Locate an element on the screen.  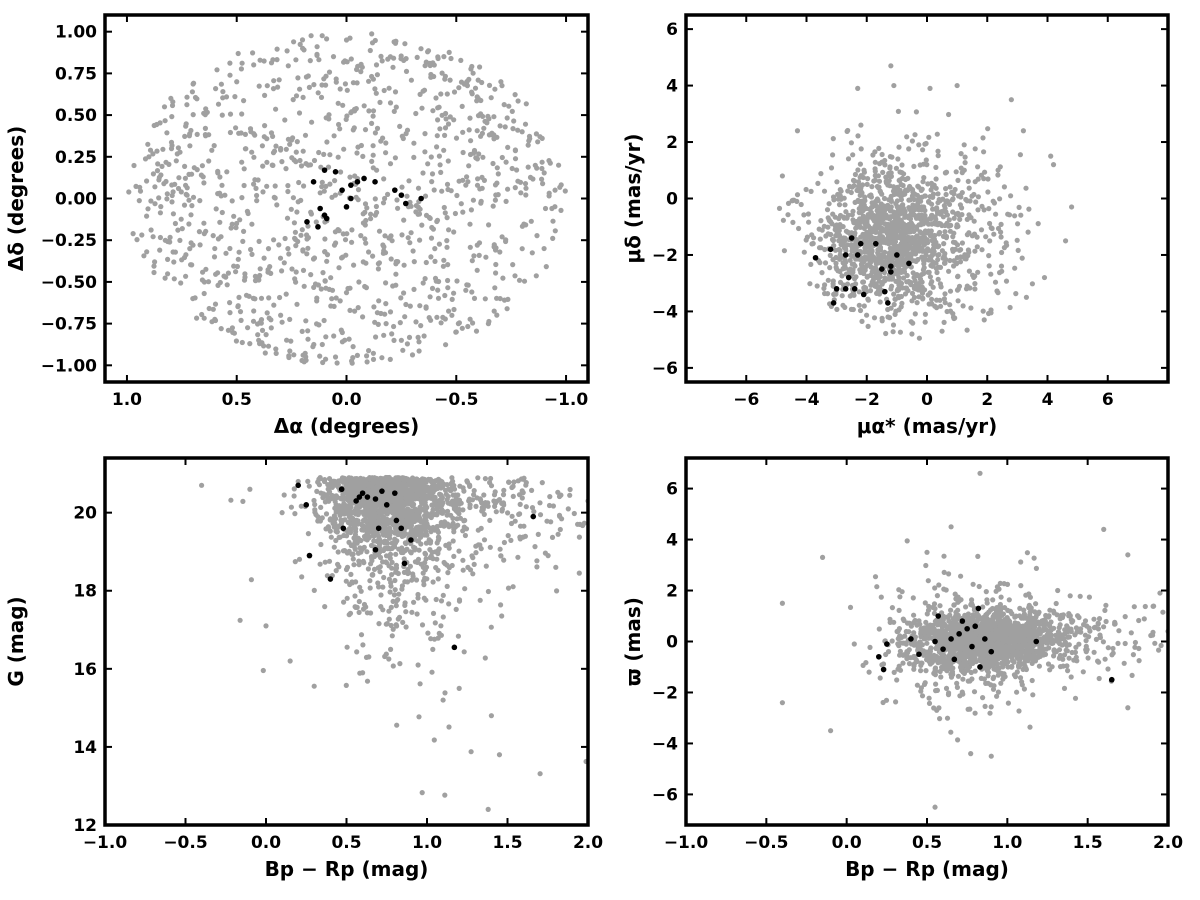
y-axis-label: G (mag) is located at coordinates (16, 641).